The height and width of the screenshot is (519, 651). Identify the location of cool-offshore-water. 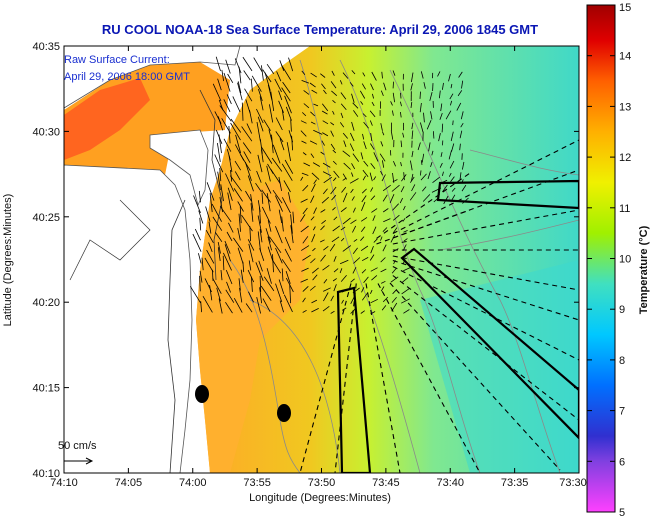
(499, 366).